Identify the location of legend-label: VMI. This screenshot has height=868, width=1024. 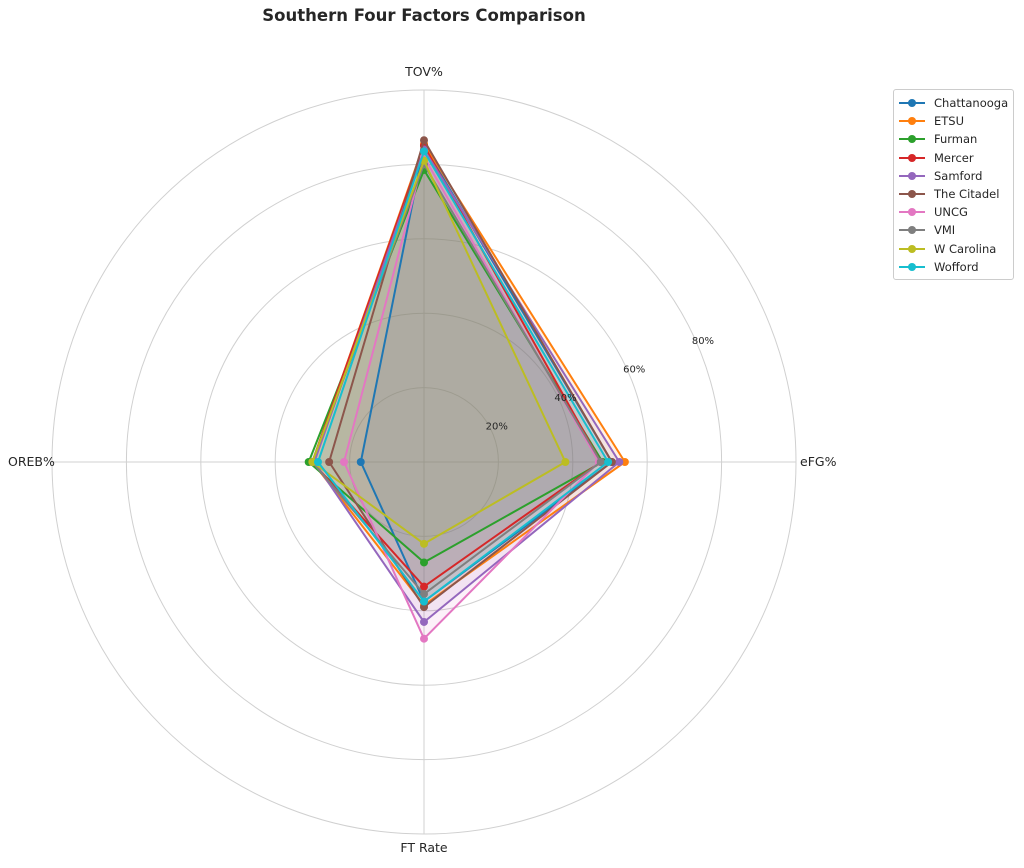
(945, 230).